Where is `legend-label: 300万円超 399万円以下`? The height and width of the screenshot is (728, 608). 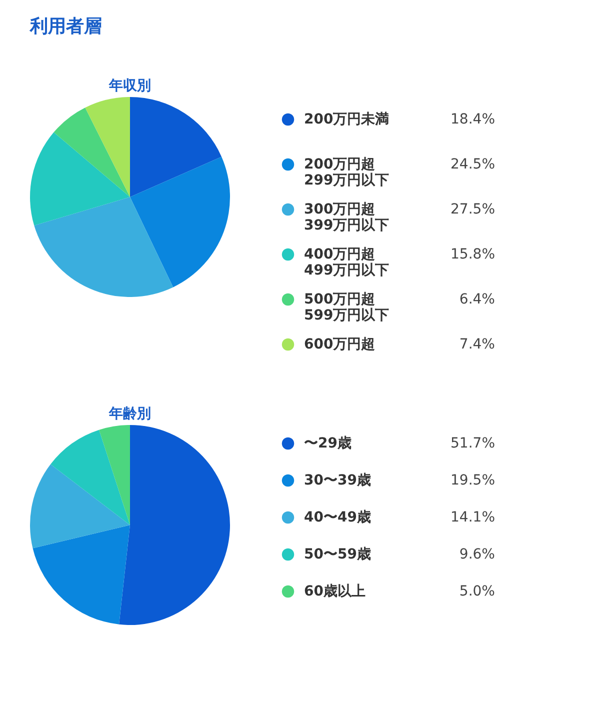 legend-label: 300万円超 399万円以下 is located at coordinates (347, 218).